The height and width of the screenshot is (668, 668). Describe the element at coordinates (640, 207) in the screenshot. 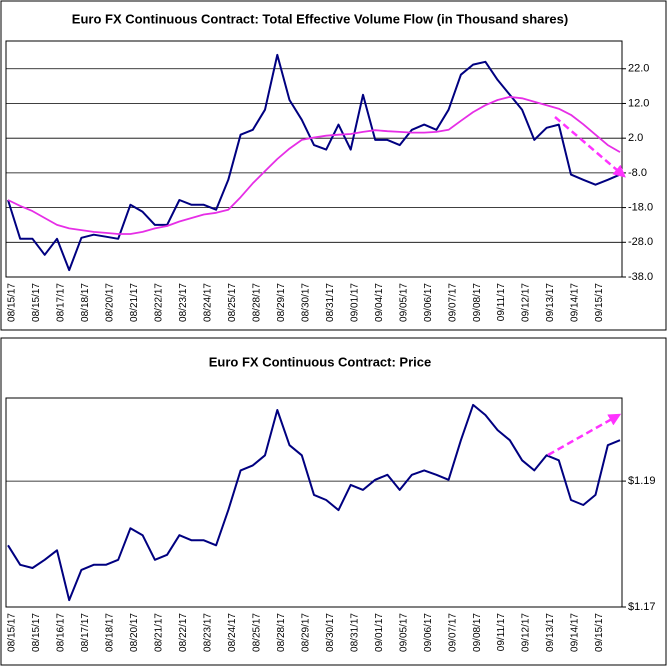

I see `y-tick-label: -18.0` at that location.